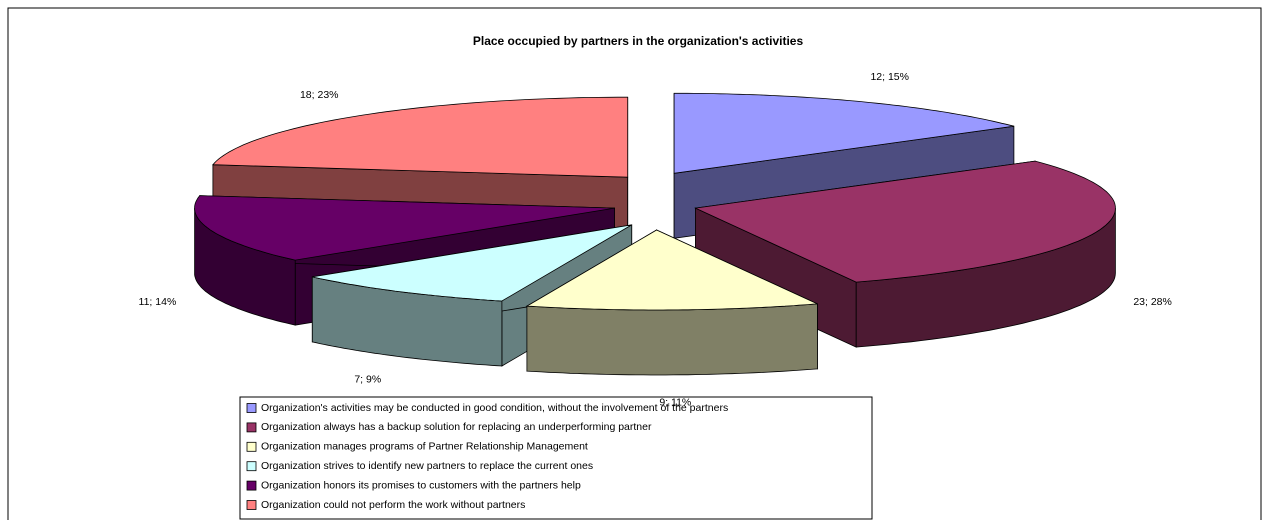 The image size is (1268, 520). I want to click on data-label: 23; 28%, so click(1152, 302).